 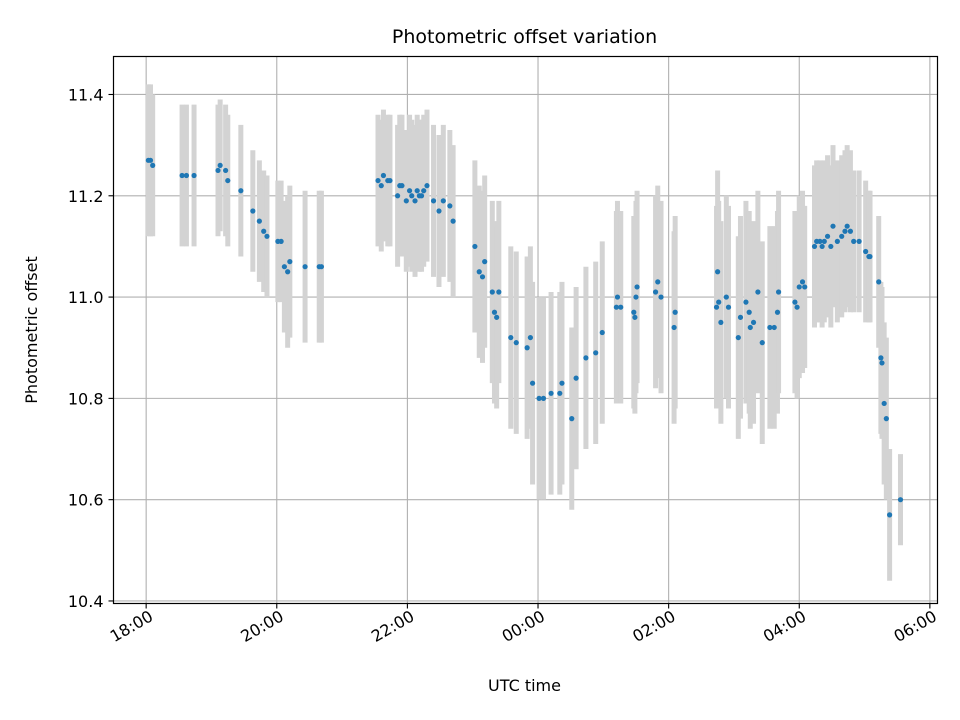 I want to click on y-axis-label: Photometric offset, so click(x=31, y=330).